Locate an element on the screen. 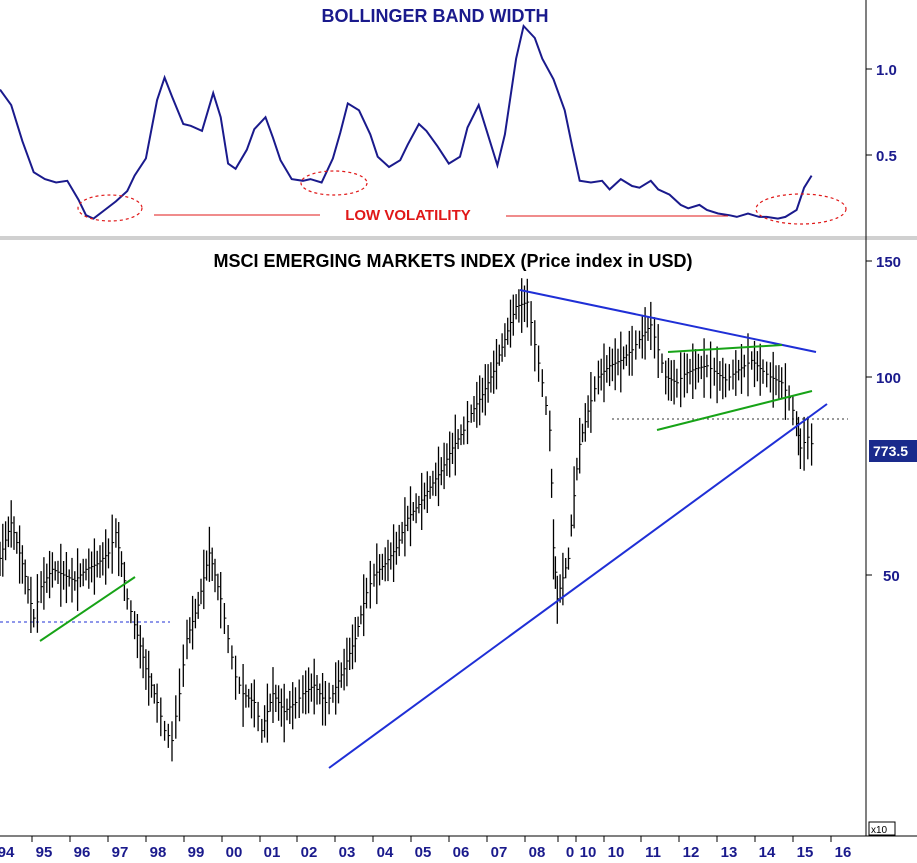  trendline-green-1995 is located at coordinates (87, 609).